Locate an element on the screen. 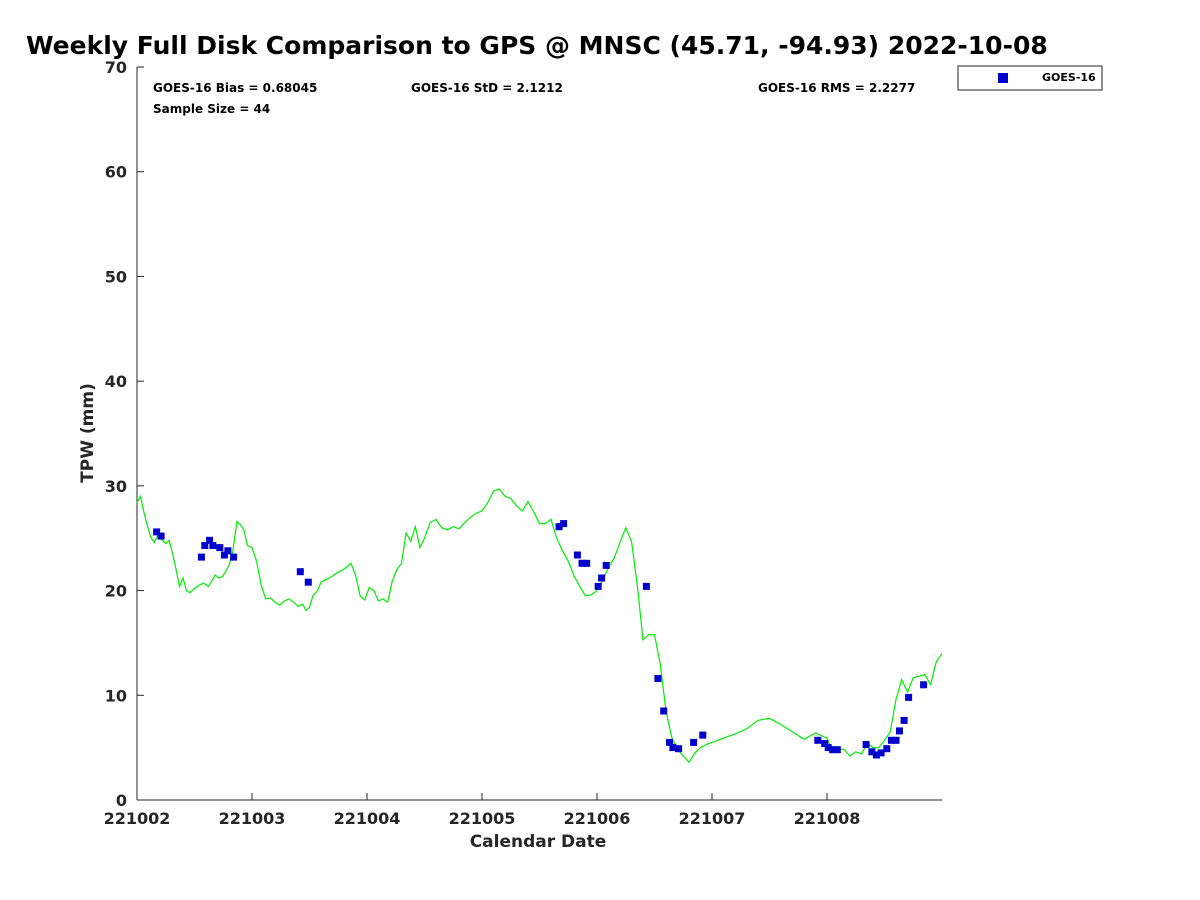 Image resolution: width=1200 pixels, height=900 pixels. y-tick-label: 50 is located at coordinates (116, 276).